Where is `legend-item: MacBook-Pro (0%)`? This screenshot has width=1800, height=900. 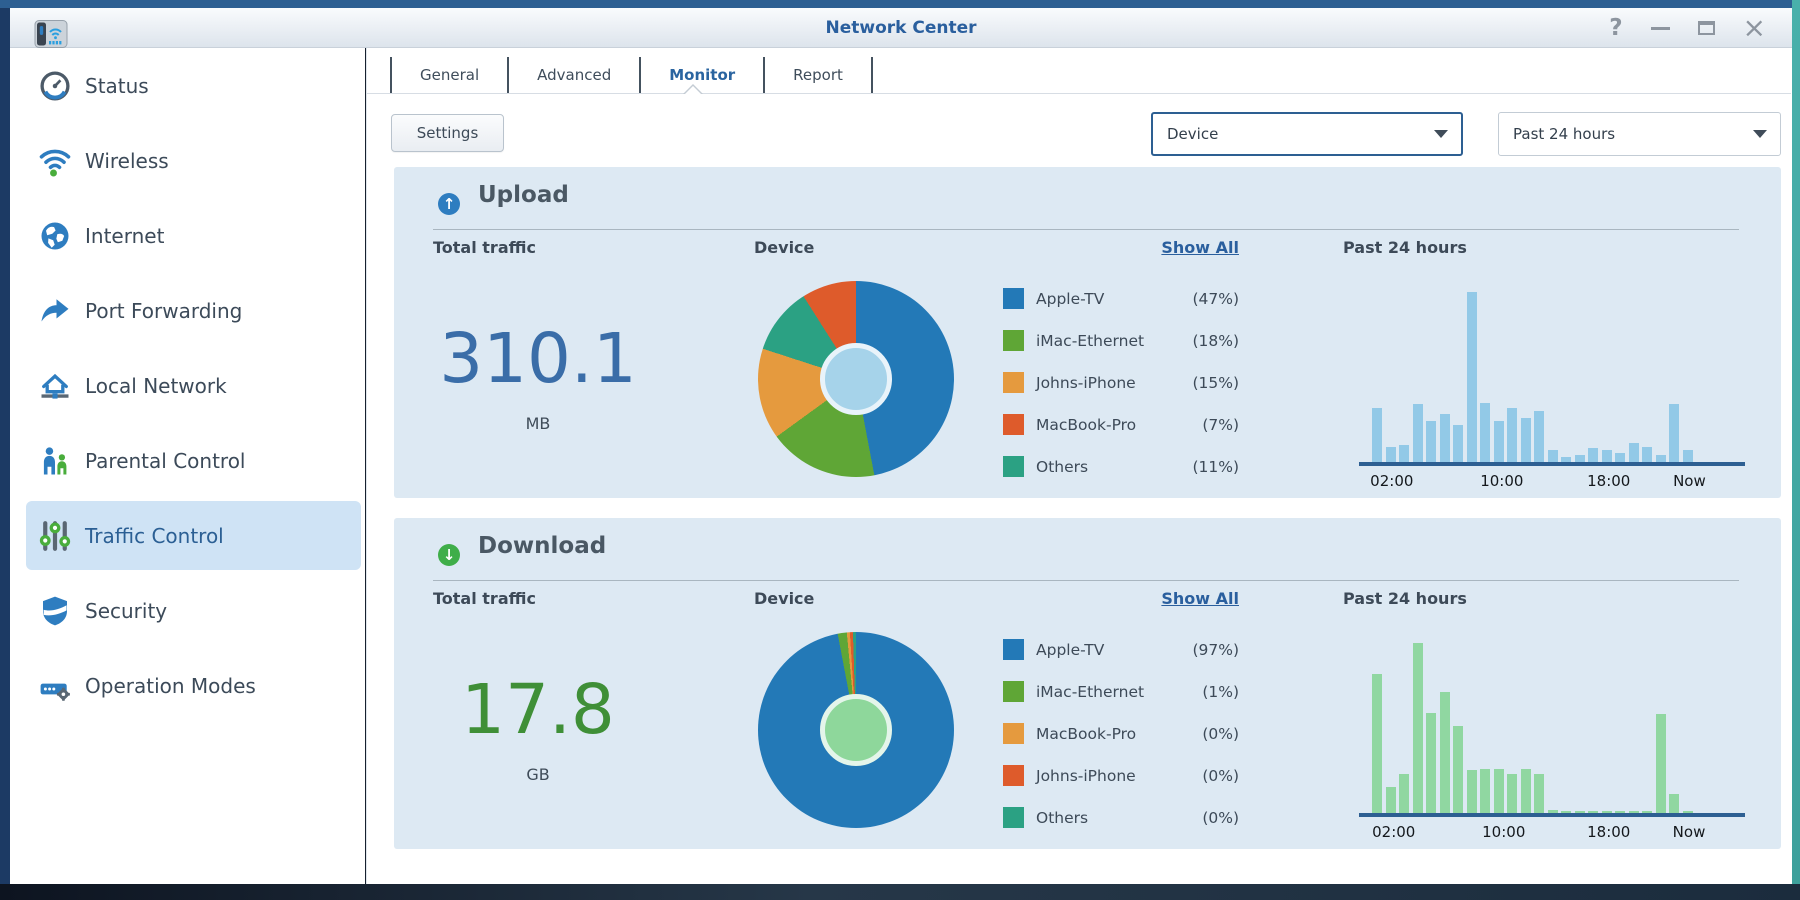
legend-item: MacBook-Pro (0%) is located at coordinates (1121, 733).